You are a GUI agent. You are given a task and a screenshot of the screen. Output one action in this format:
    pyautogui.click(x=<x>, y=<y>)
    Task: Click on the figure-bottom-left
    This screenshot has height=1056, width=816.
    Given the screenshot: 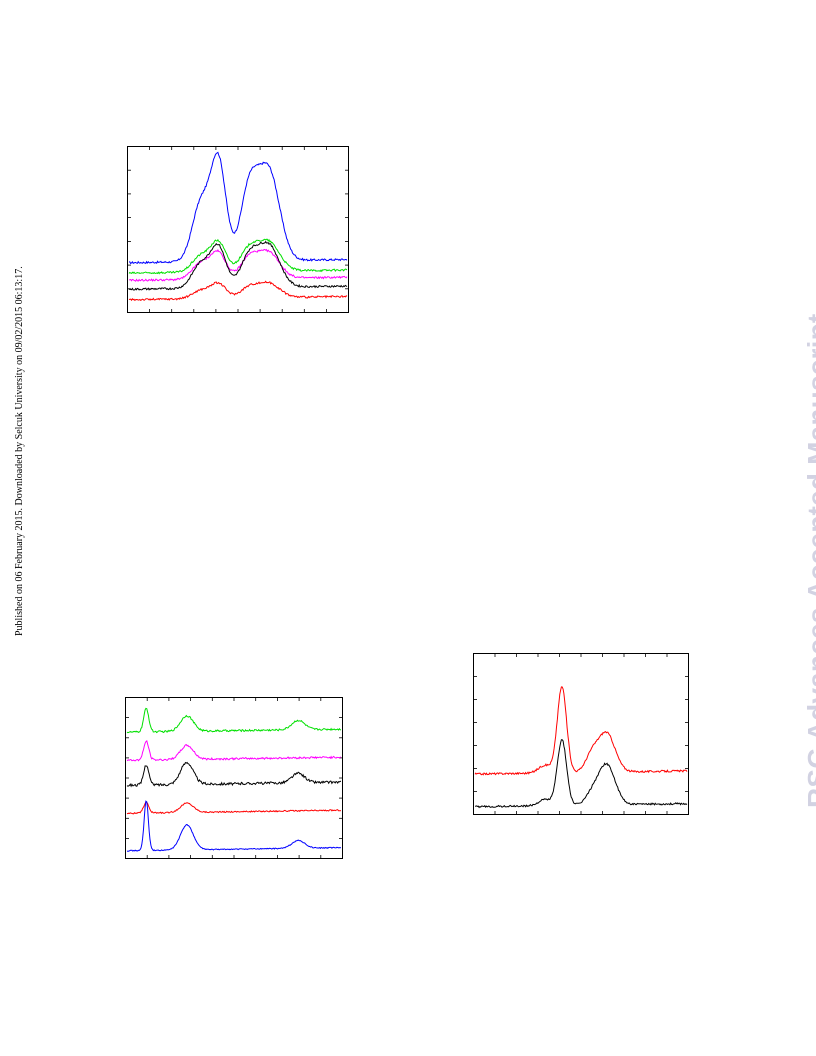 What is the action you would take?
    pyautogui.click(x=234, y=778)
    